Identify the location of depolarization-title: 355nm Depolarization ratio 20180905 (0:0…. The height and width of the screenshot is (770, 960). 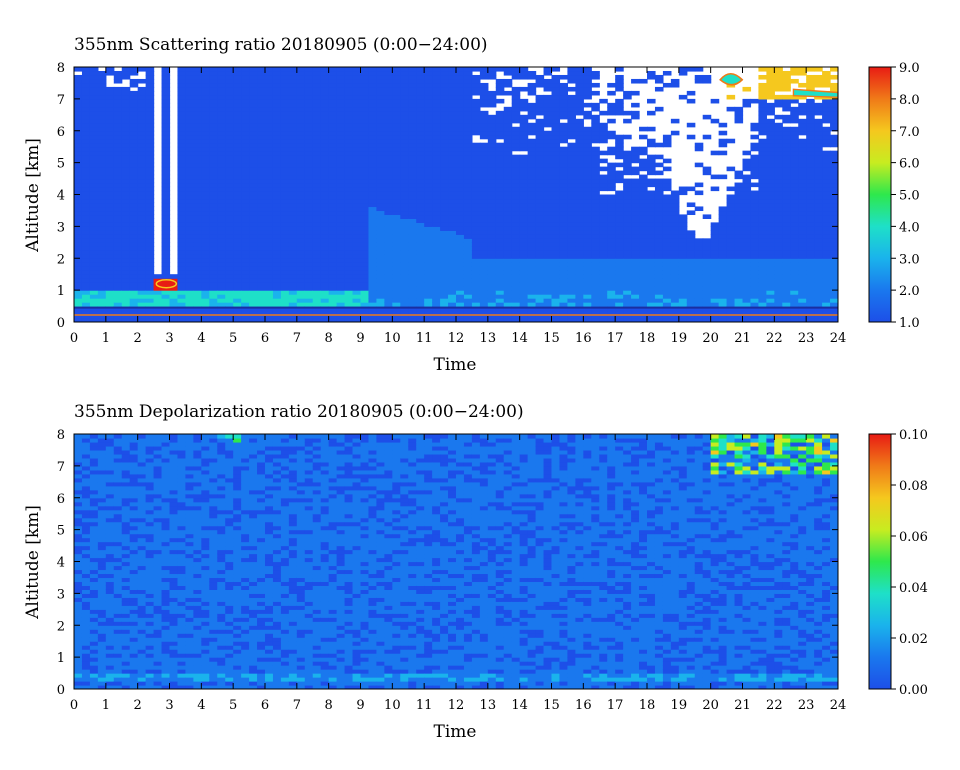
(299, 412).